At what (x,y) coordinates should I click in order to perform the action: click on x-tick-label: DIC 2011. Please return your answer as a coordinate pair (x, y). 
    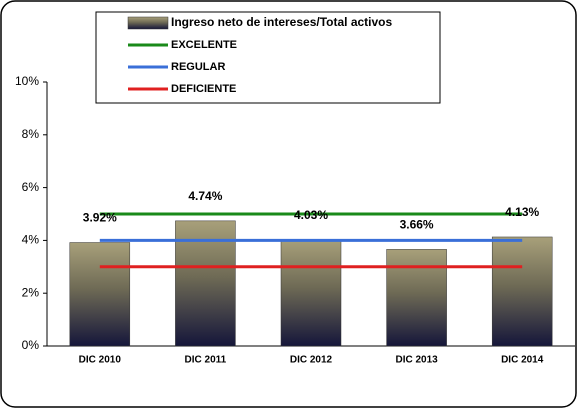
    Looking at the image, I should click on (206, 360).